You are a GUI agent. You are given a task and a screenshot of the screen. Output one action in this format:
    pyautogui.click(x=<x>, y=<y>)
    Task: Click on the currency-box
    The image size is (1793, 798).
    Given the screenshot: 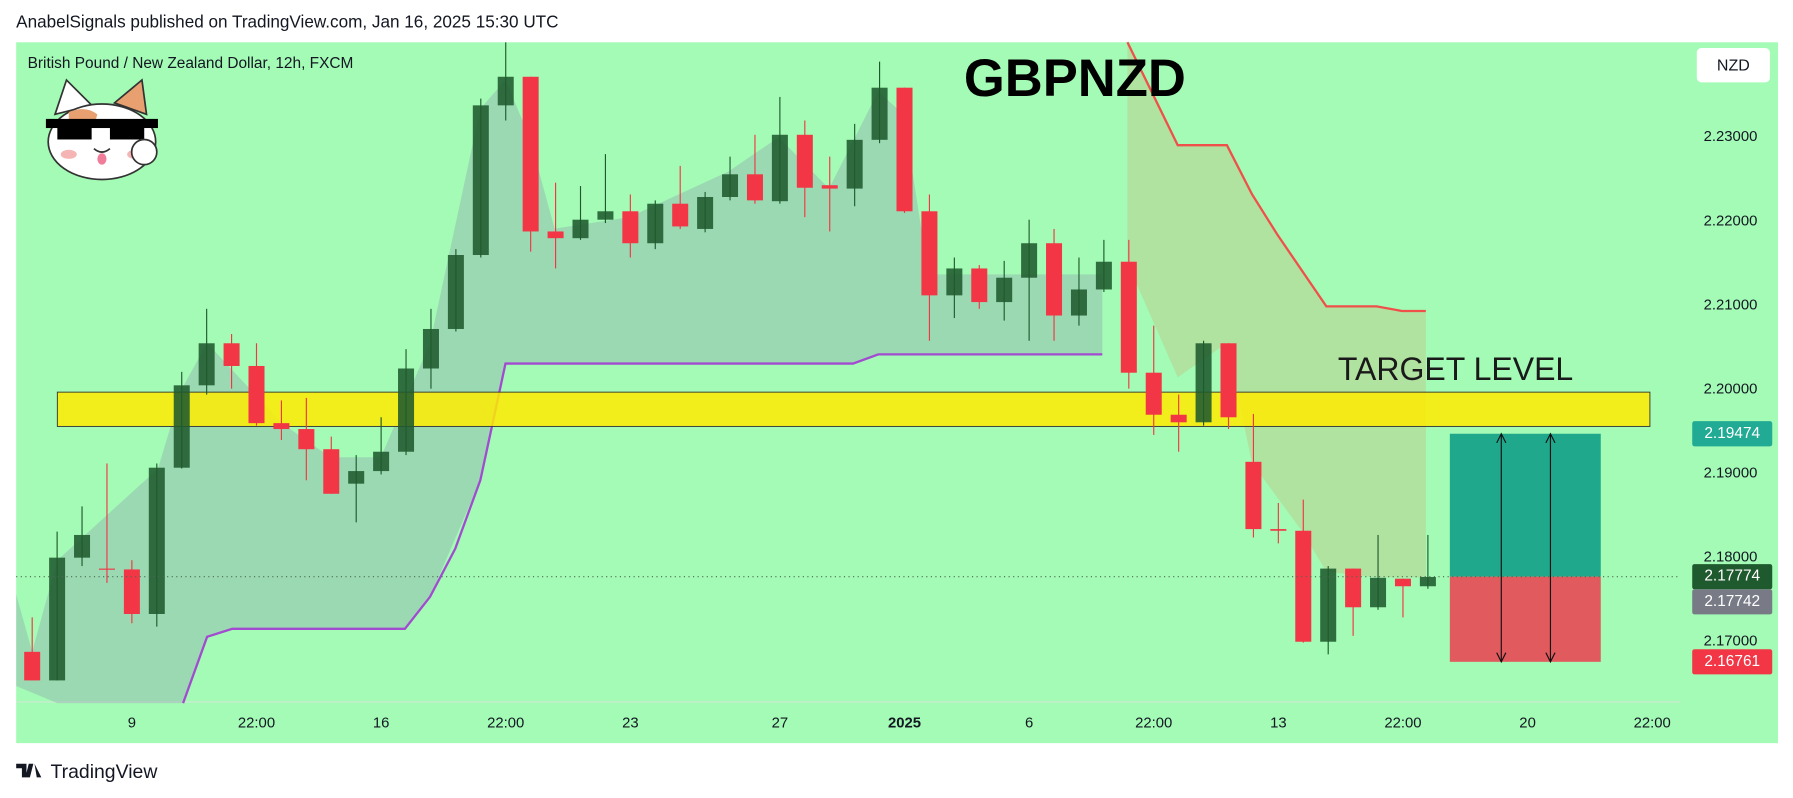 What is the action you would take?
    pyautogui.click(x=1733, y=65)
    